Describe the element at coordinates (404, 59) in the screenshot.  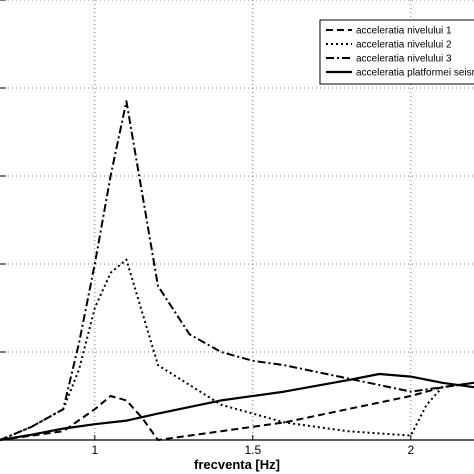
I see `legend-label-3: acceleratia nivelului 3` at that location.